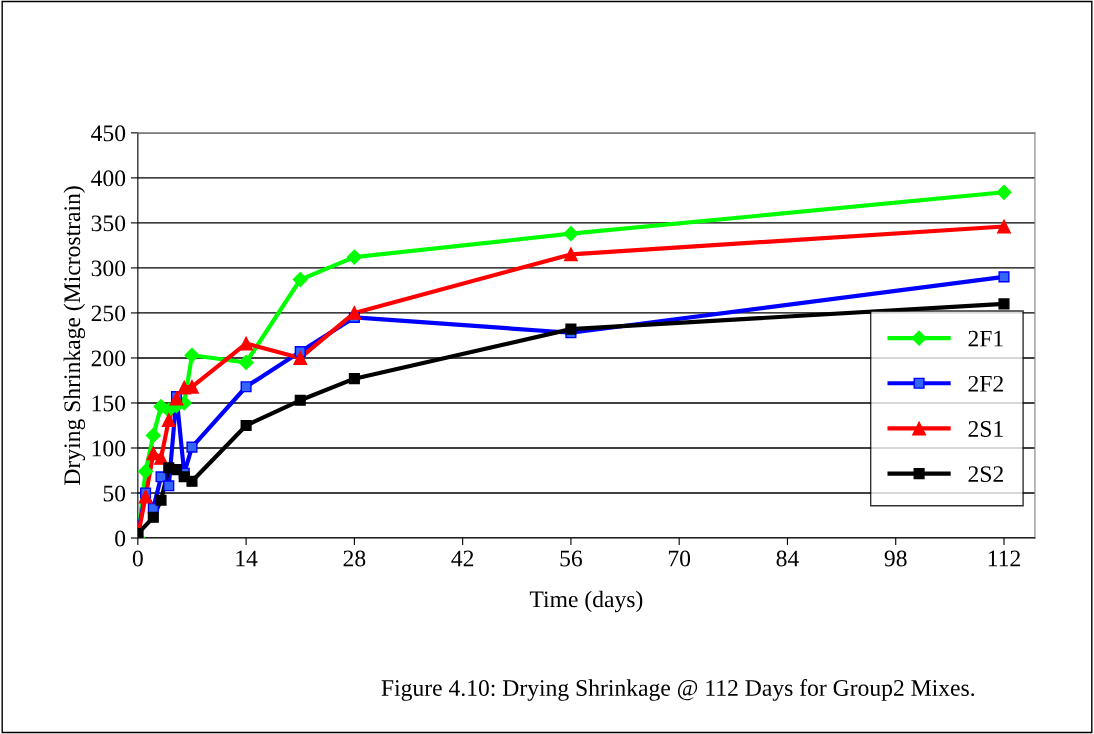  Describe the element at coordinates (74, 335) in the screenshot. I see `y-axis-title: Drying Shrinkage (Microstrain)` at that location.